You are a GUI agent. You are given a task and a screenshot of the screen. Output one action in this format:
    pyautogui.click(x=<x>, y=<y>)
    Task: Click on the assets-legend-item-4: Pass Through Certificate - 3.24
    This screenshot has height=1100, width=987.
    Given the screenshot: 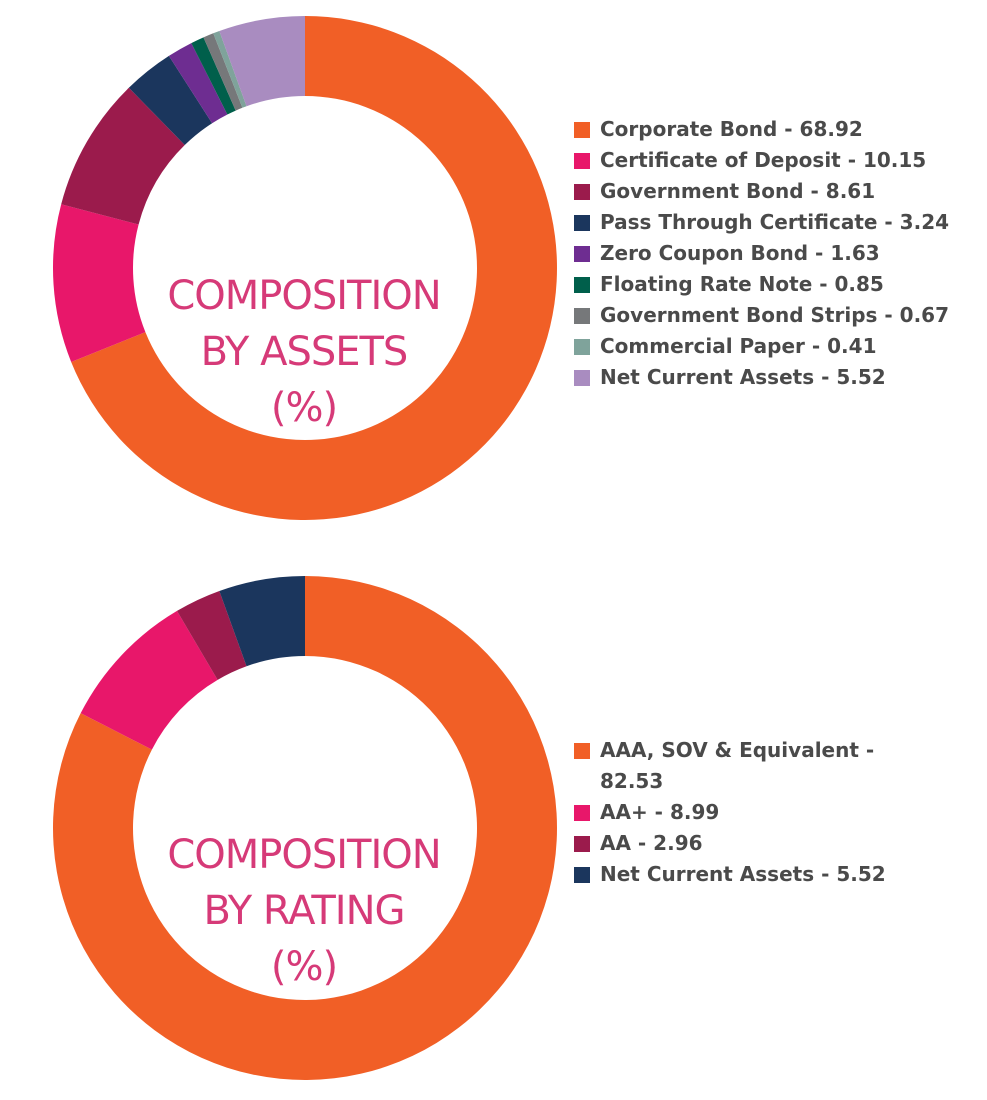 What is the action you would take?
    pyautogui.click(x=761, y=222)
    